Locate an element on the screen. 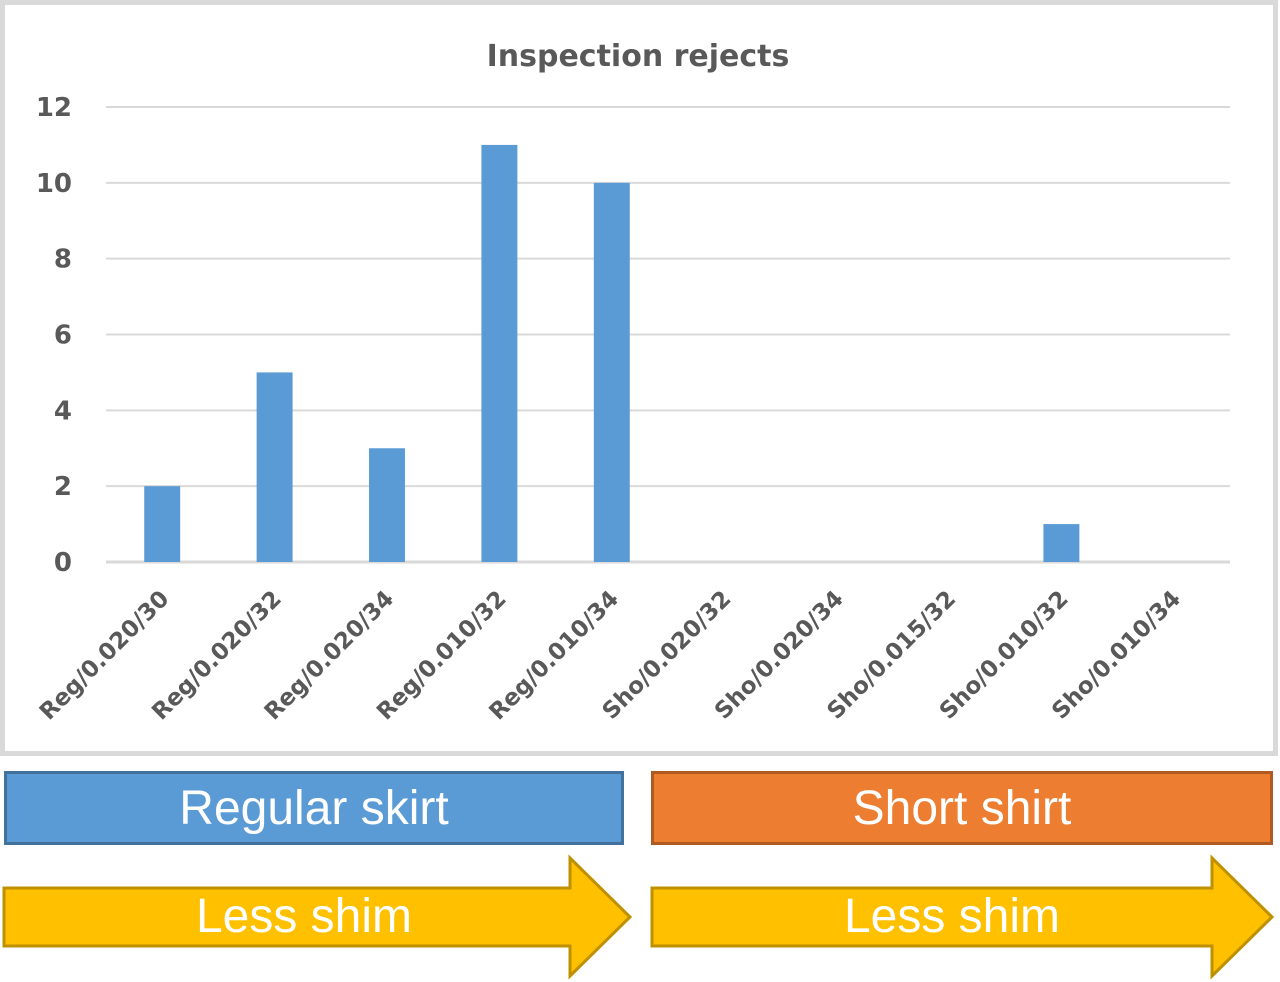  regular-skirt-label: Regular skirt is located at coordinates (314, 808).